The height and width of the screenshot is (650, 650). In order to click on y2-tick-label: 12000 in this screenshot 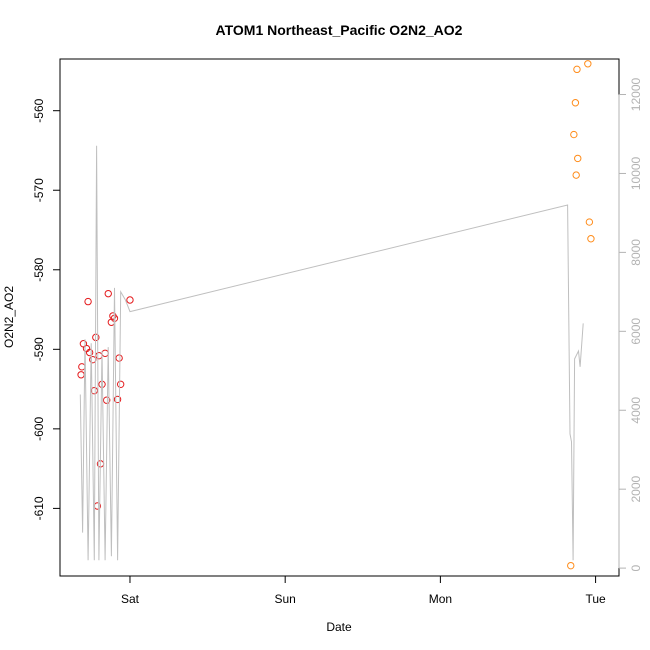, I will do `click(636, 95)`.